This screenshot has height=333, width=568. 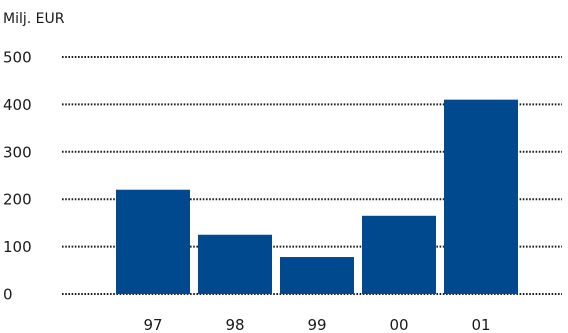 What do you see at coordinates (8, 295) in the screenshot?
I see `y-tick-label: 0` at bounding box center [8, 295].